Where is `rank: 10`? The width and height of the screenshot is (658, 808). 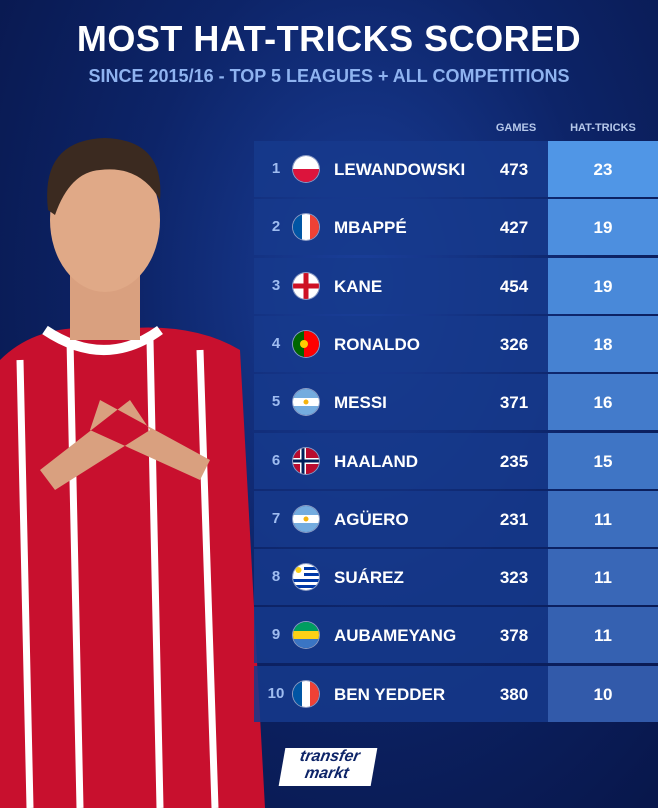
rank: 10 is located at coordinates (276, 693).